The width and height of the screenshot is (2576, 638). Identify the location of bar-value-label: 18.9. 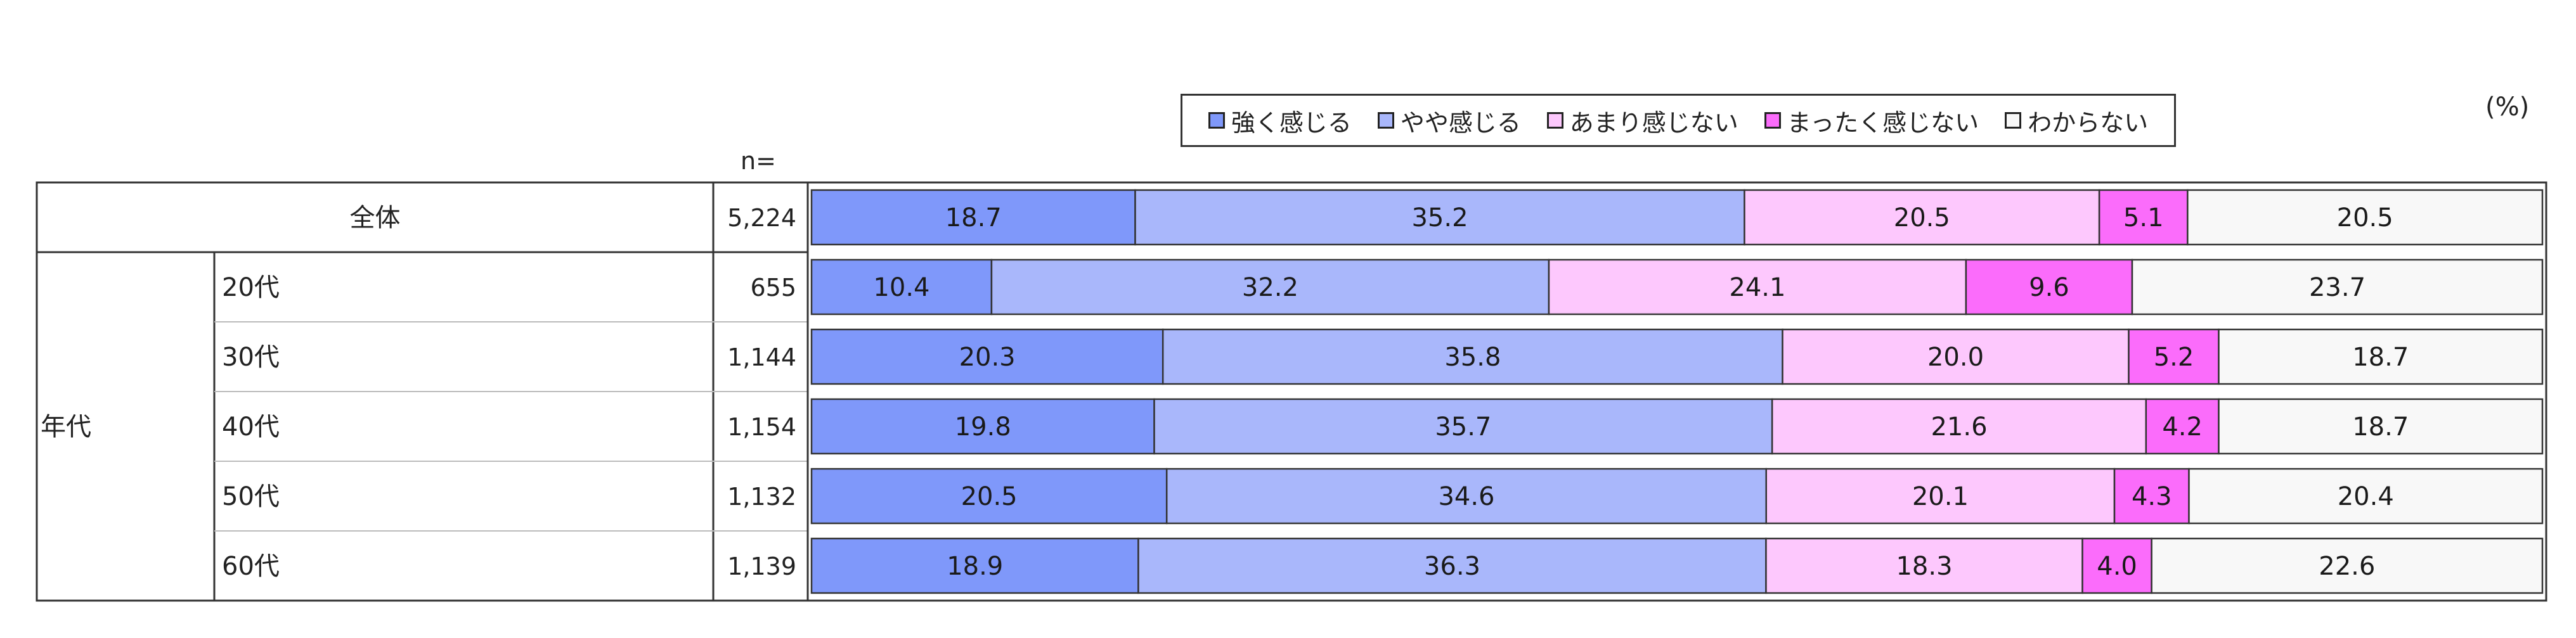
(975, 566).